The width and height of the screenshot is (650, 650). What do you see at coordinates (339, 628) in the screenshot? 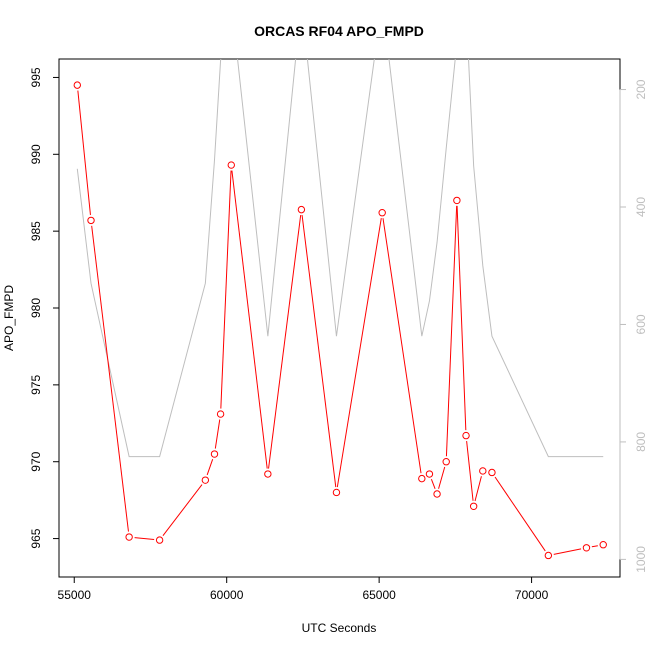
I see `x-axis-label: UTC Seconds` at bounding box center [339, 628].